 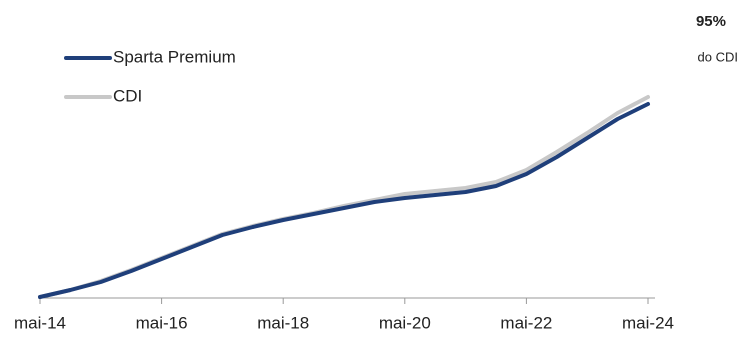 What do you see at coordinates (174, 56) in the screenshot?
I see `legend-label: Sparta Premium` at bounding box center [174, 56].